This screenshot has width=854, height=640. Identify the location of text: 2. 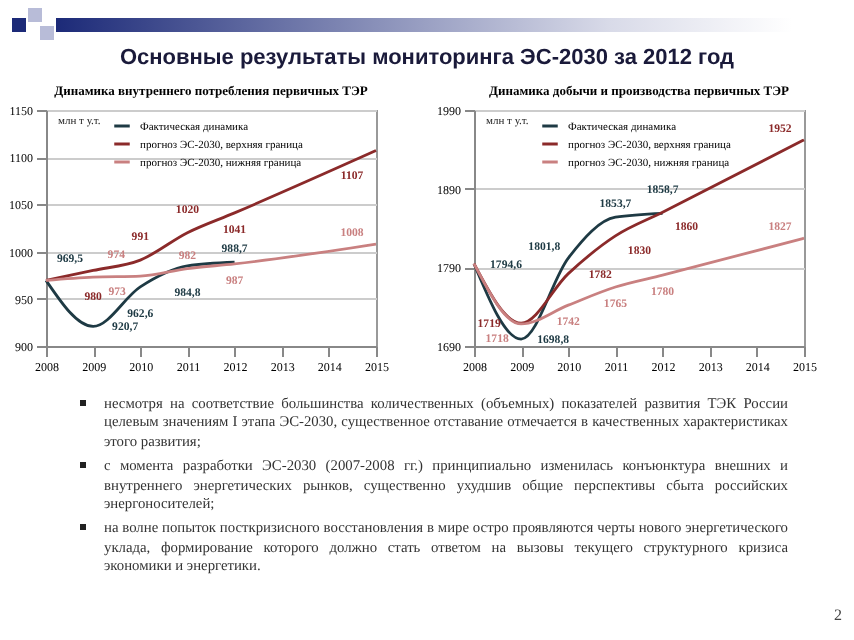
(838, 615).